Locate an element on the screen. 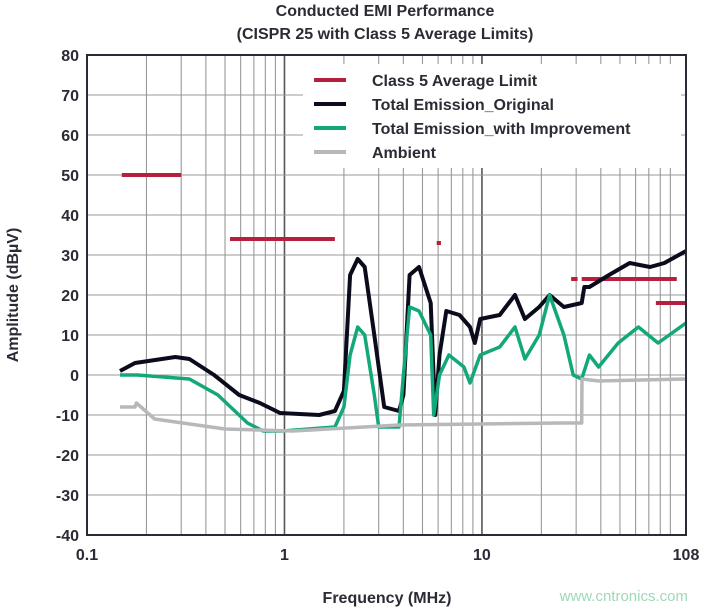 The width and height of the screenshot is (708, 611). x-tick-label: 0.1 is located at coordinates (87, 555).